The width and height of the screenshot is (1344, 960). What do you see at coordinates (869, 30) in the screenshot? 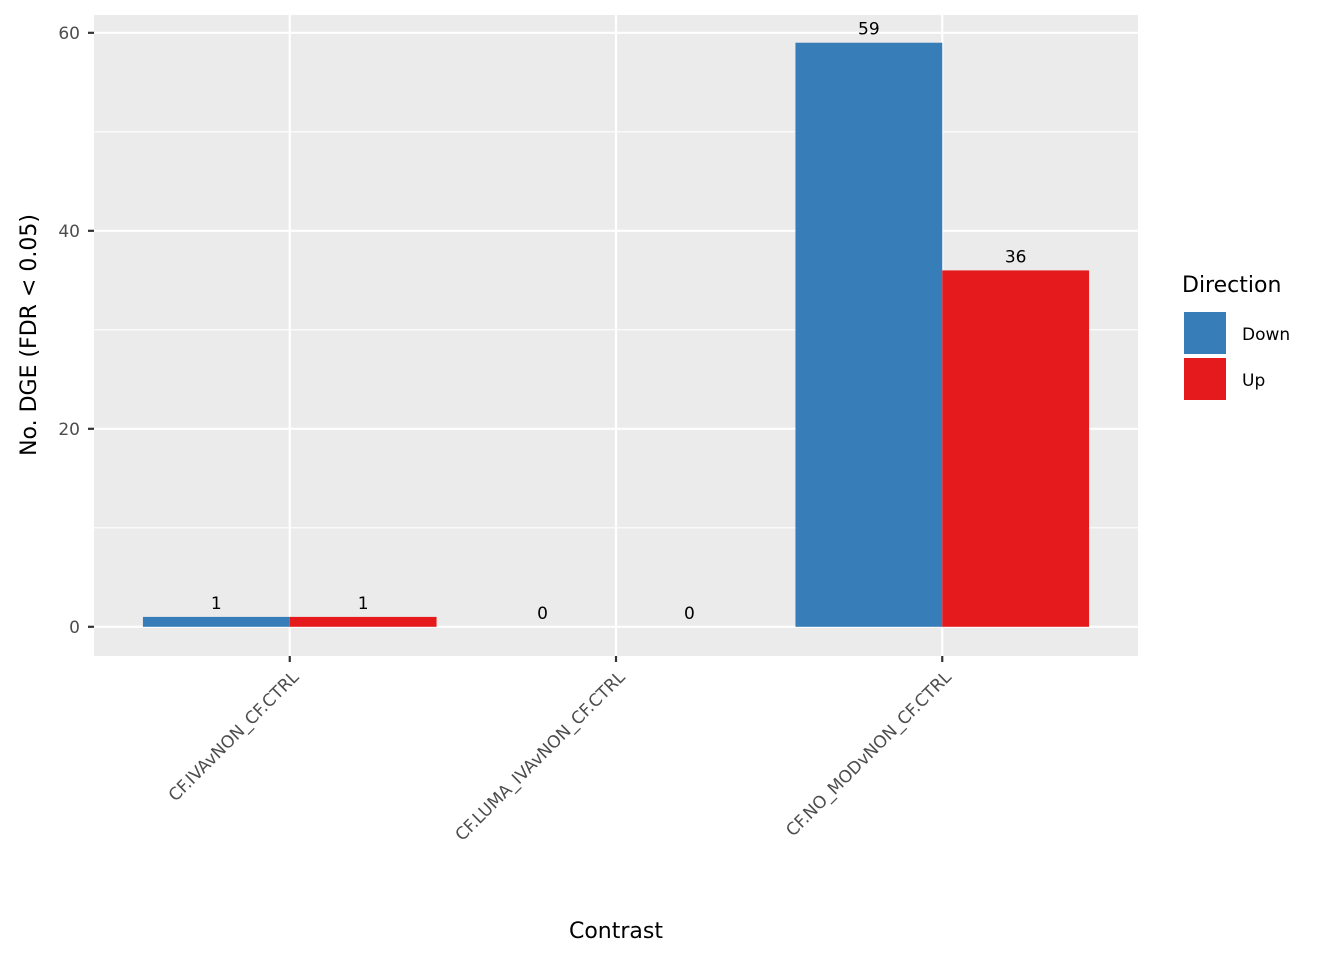
I see `data-label: 59` at bounding box center [869, 30].